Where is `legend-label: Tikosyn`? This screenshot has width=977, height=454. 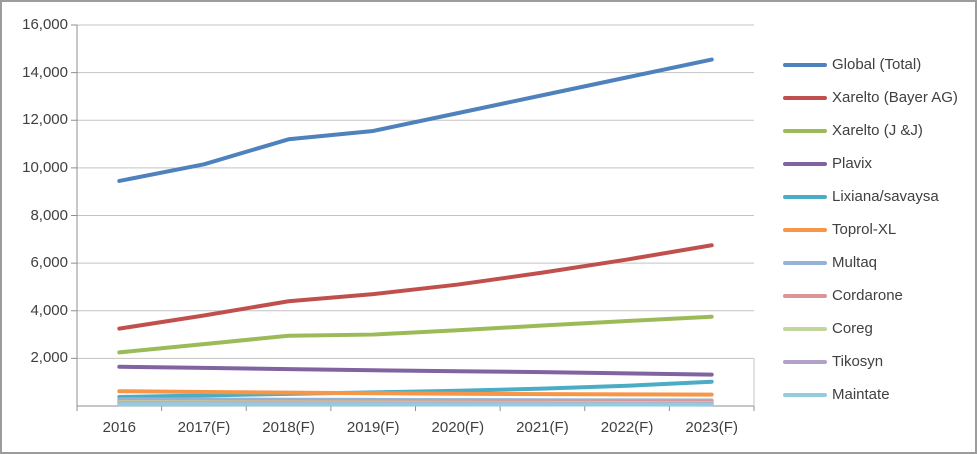
legend-label: Tikosyn is located at coordinates (858, 361).